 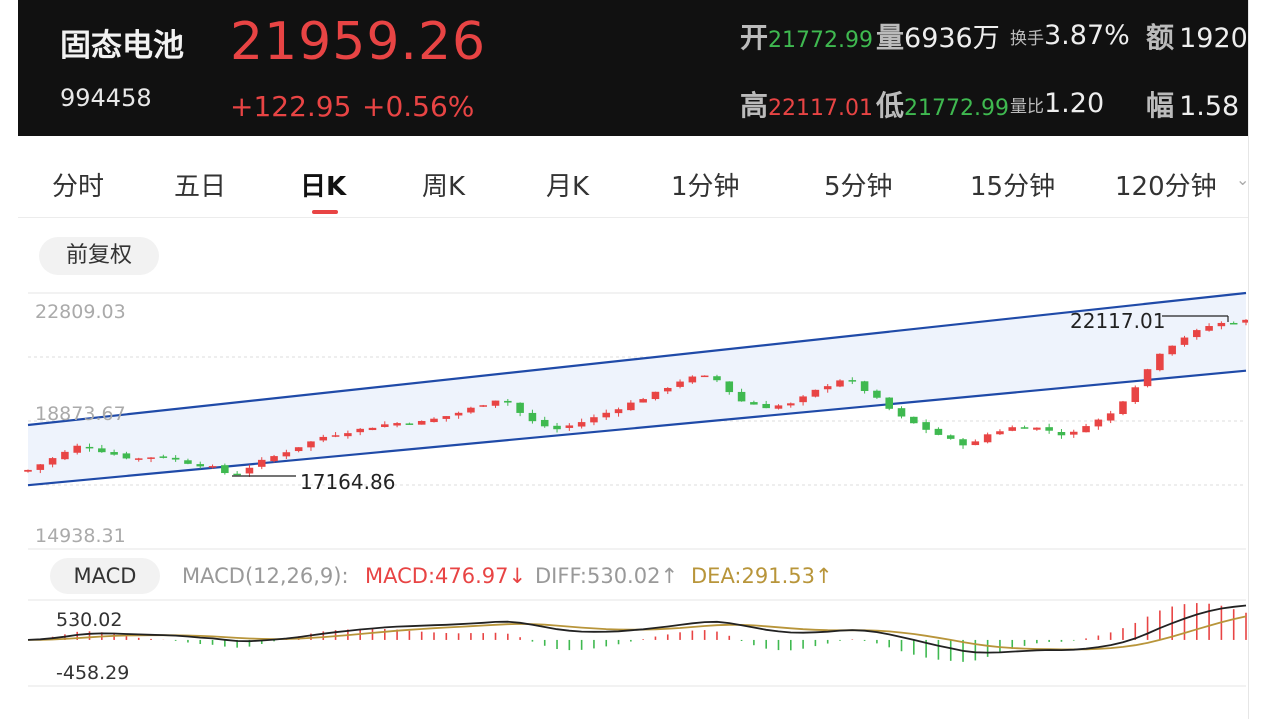 I want to click on tab-5-minute: 5分钟, so click(x=858, y=187).